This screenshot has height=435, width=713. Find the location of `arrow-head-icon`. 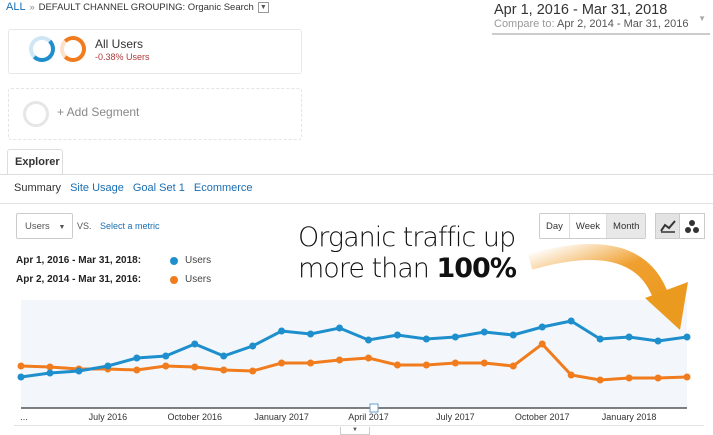

arrow-head-icon is located at coordinates (666, 306).